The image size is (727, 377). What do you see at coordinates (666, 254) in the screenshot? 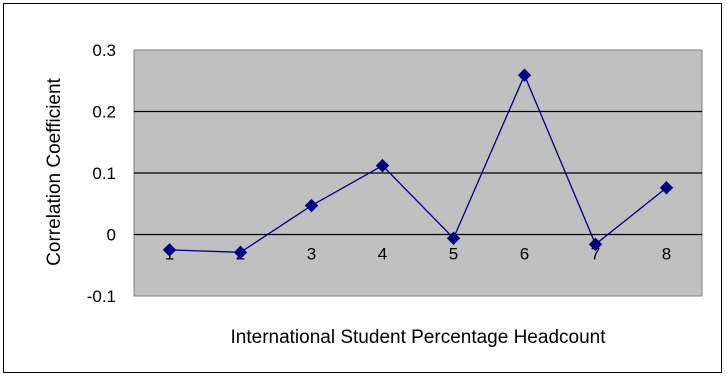
I see `x-tick-label: 8` at bounding box center [666, 254].